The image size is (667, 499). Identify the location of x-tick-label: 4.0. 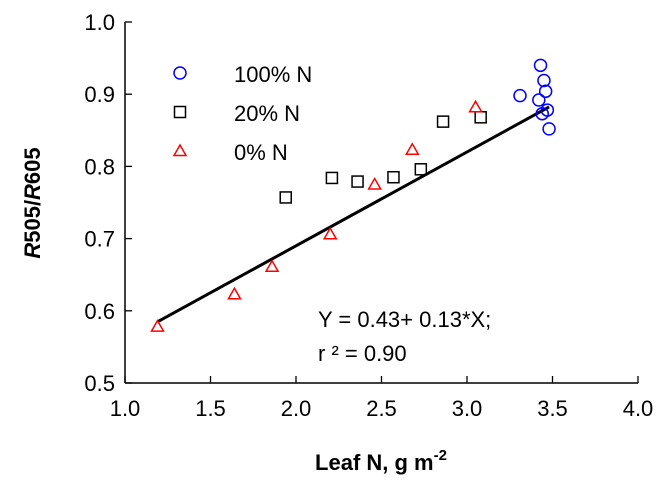
(638, 408).